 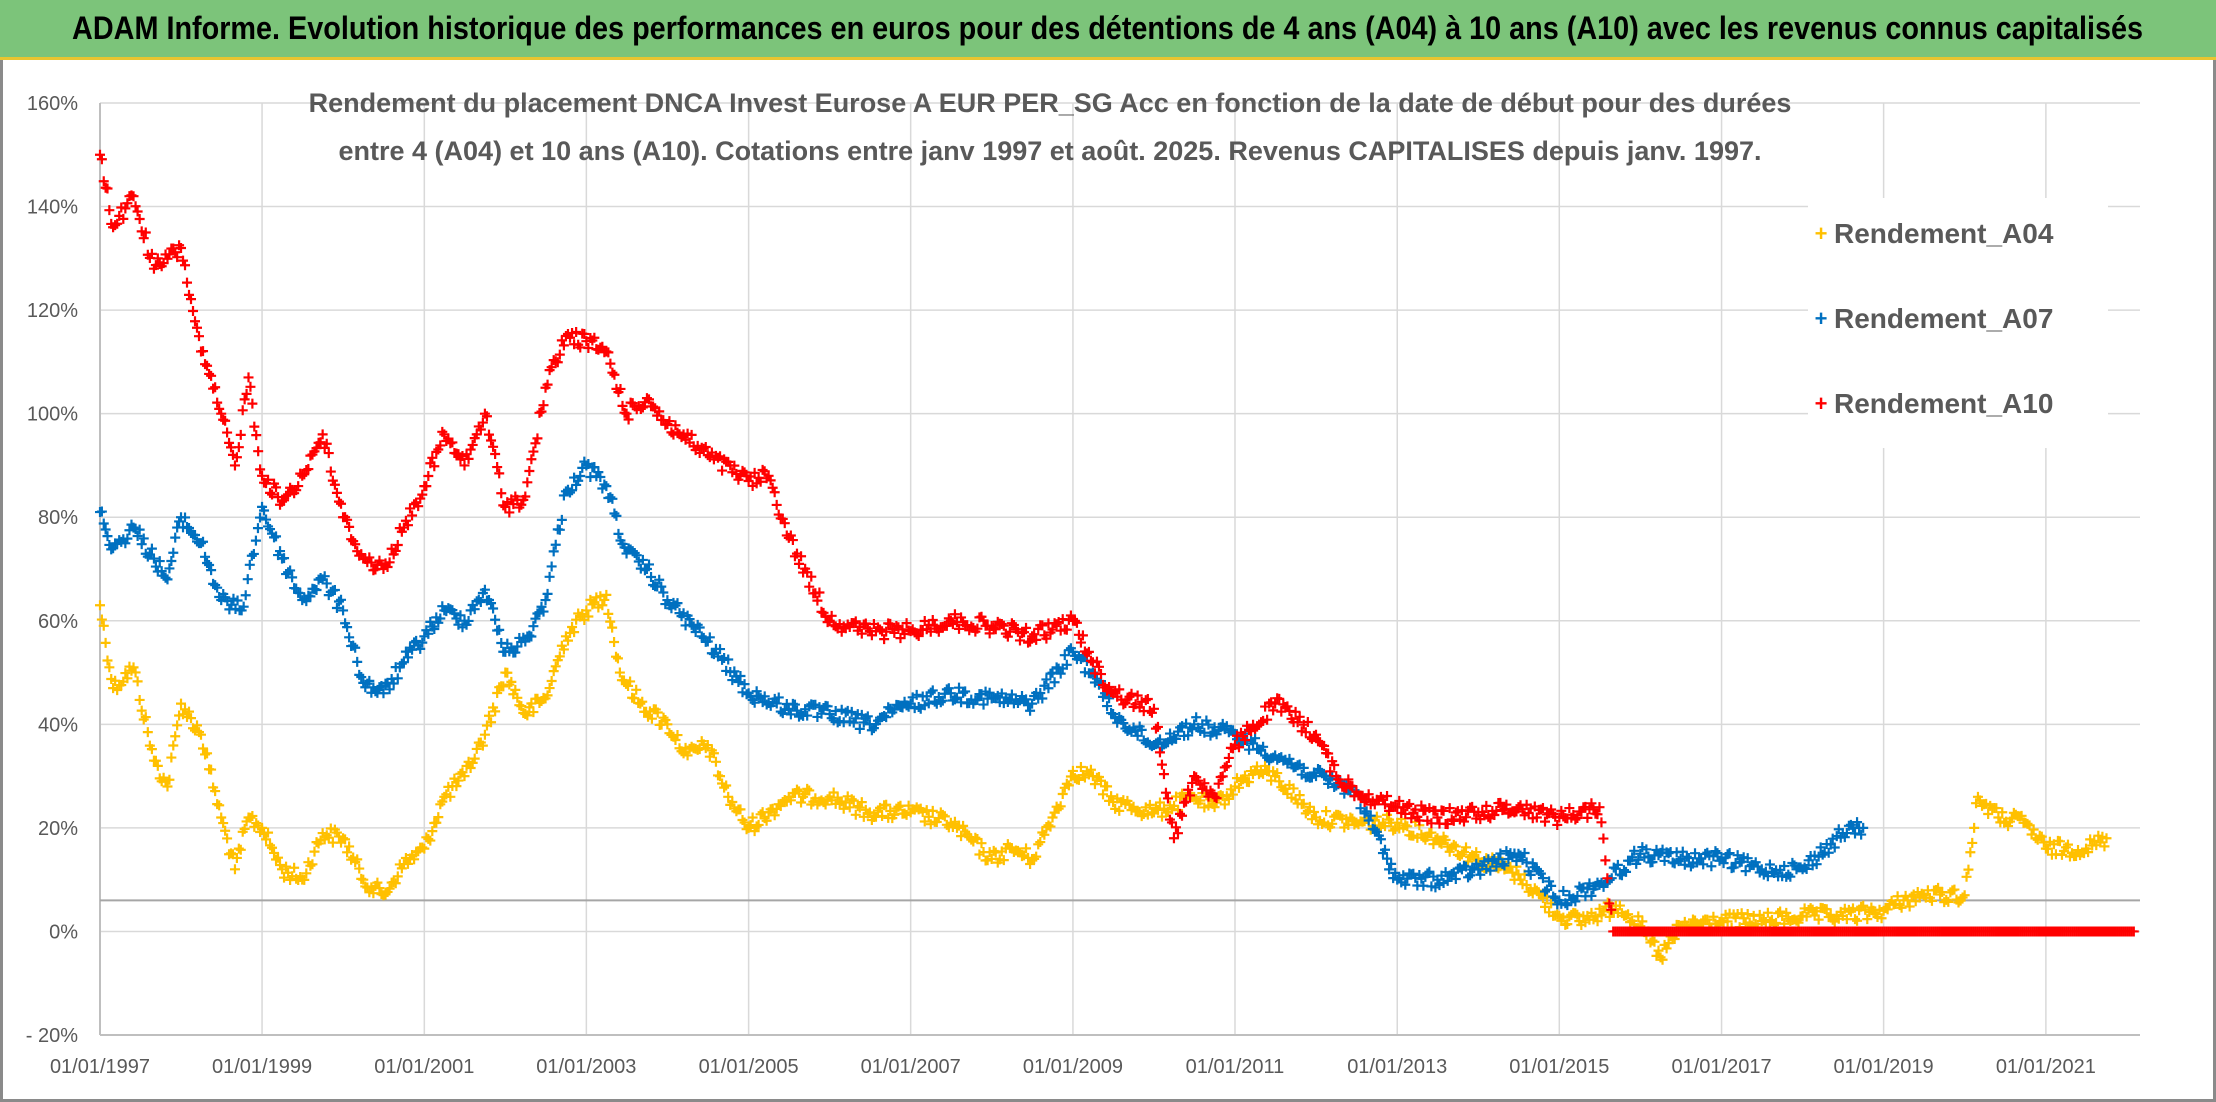 What do you see at coordinates (1931, 319) in the screenshot?
I see `legend-item-a07: + Rendement_A07` at bounding box center [1931, 319].